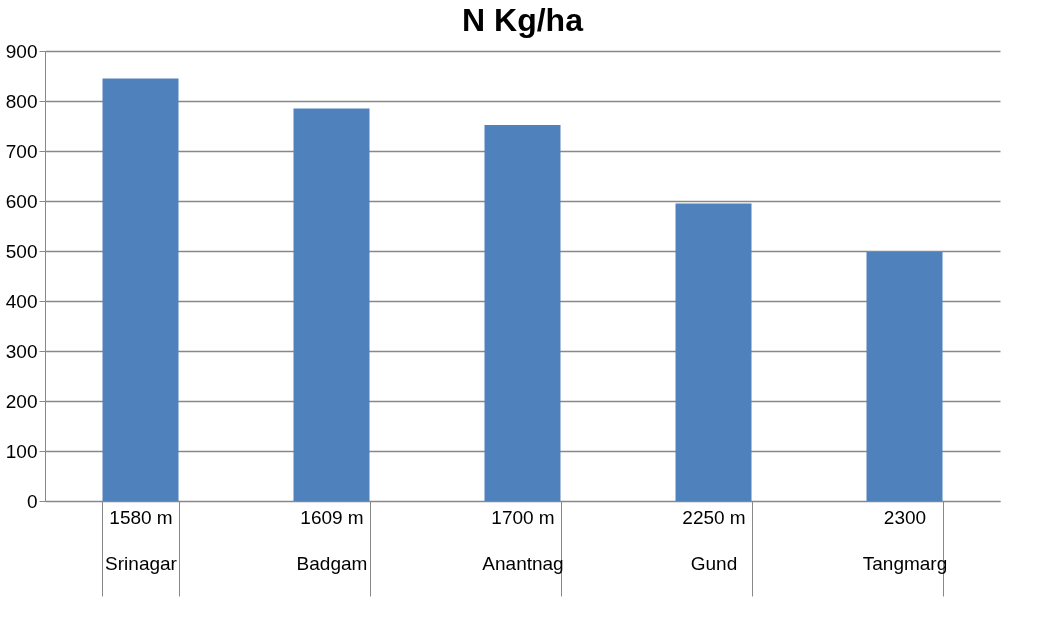  Describe the element at coordinates (141, 540) in the screenshot. I see `category-label: 1580 m Srinagar` at that location.